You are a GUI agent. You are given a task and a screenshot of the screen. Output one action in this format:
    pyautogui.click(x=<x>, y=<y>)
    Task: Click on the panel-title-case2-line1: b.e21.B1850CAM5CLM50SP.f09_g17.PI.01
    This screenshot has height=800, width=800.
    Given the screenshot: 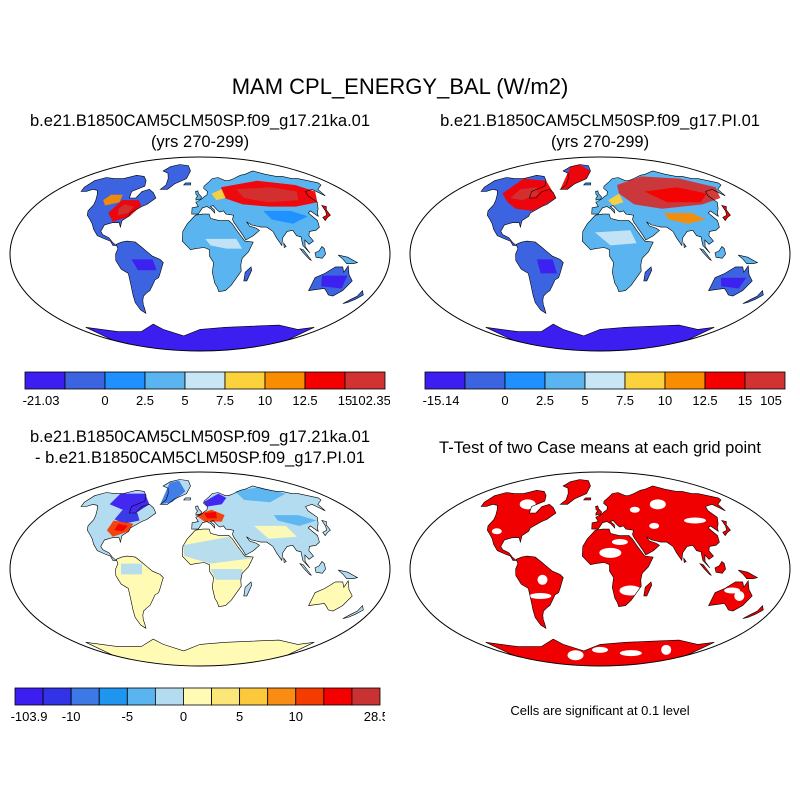 What is the action you would take?
    pyautogui.click(x=600, y=121)
    